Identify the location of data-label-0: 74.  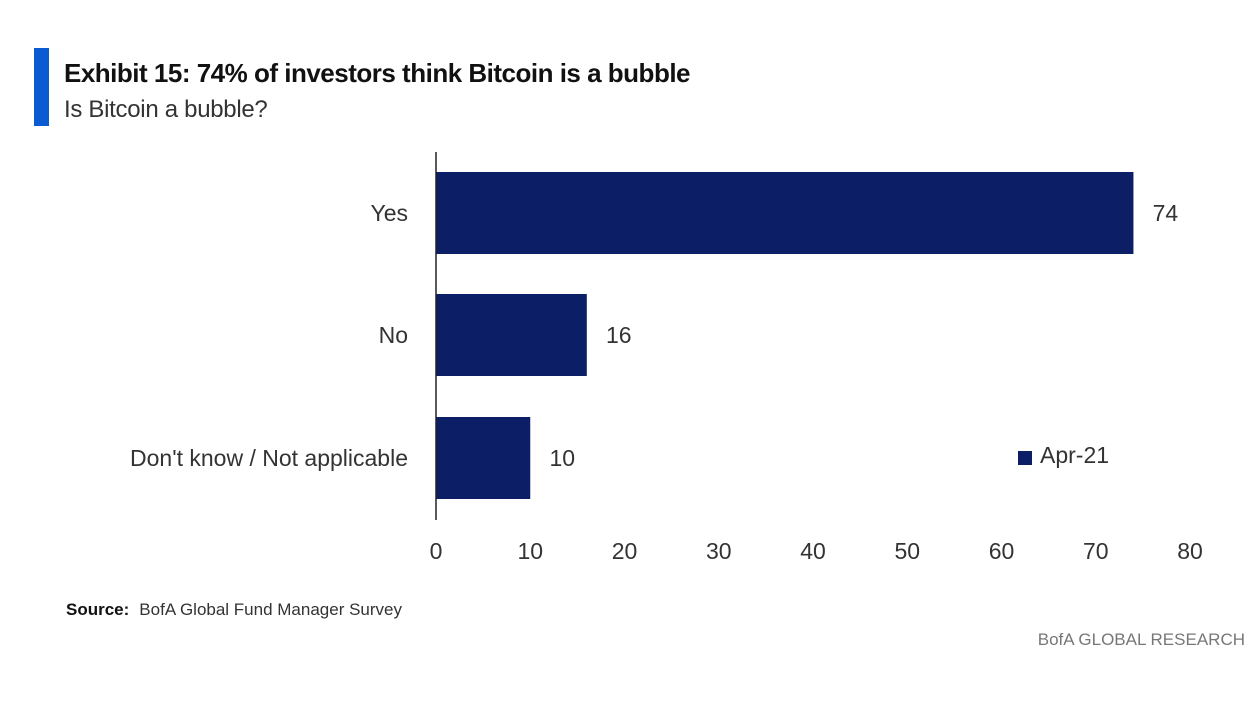
(1166, 213).